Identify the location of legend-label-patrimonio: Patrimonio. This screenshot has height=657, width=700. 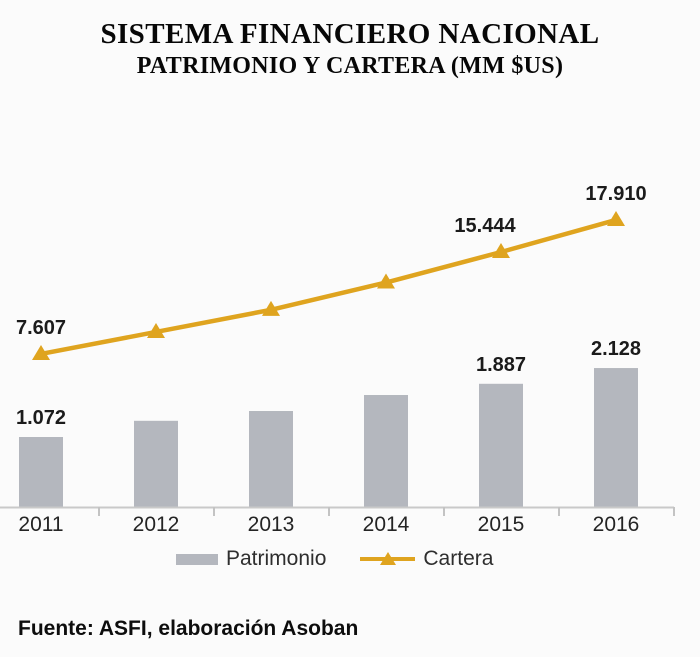
(276, 558).